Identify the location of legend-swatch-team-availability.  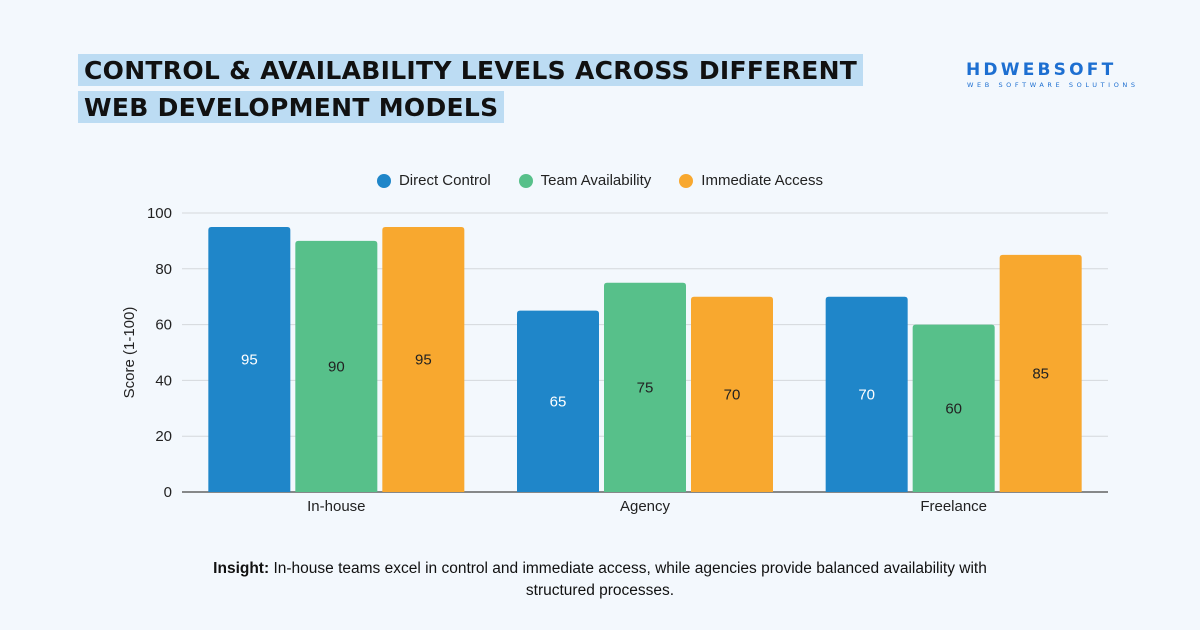
(525, 180).